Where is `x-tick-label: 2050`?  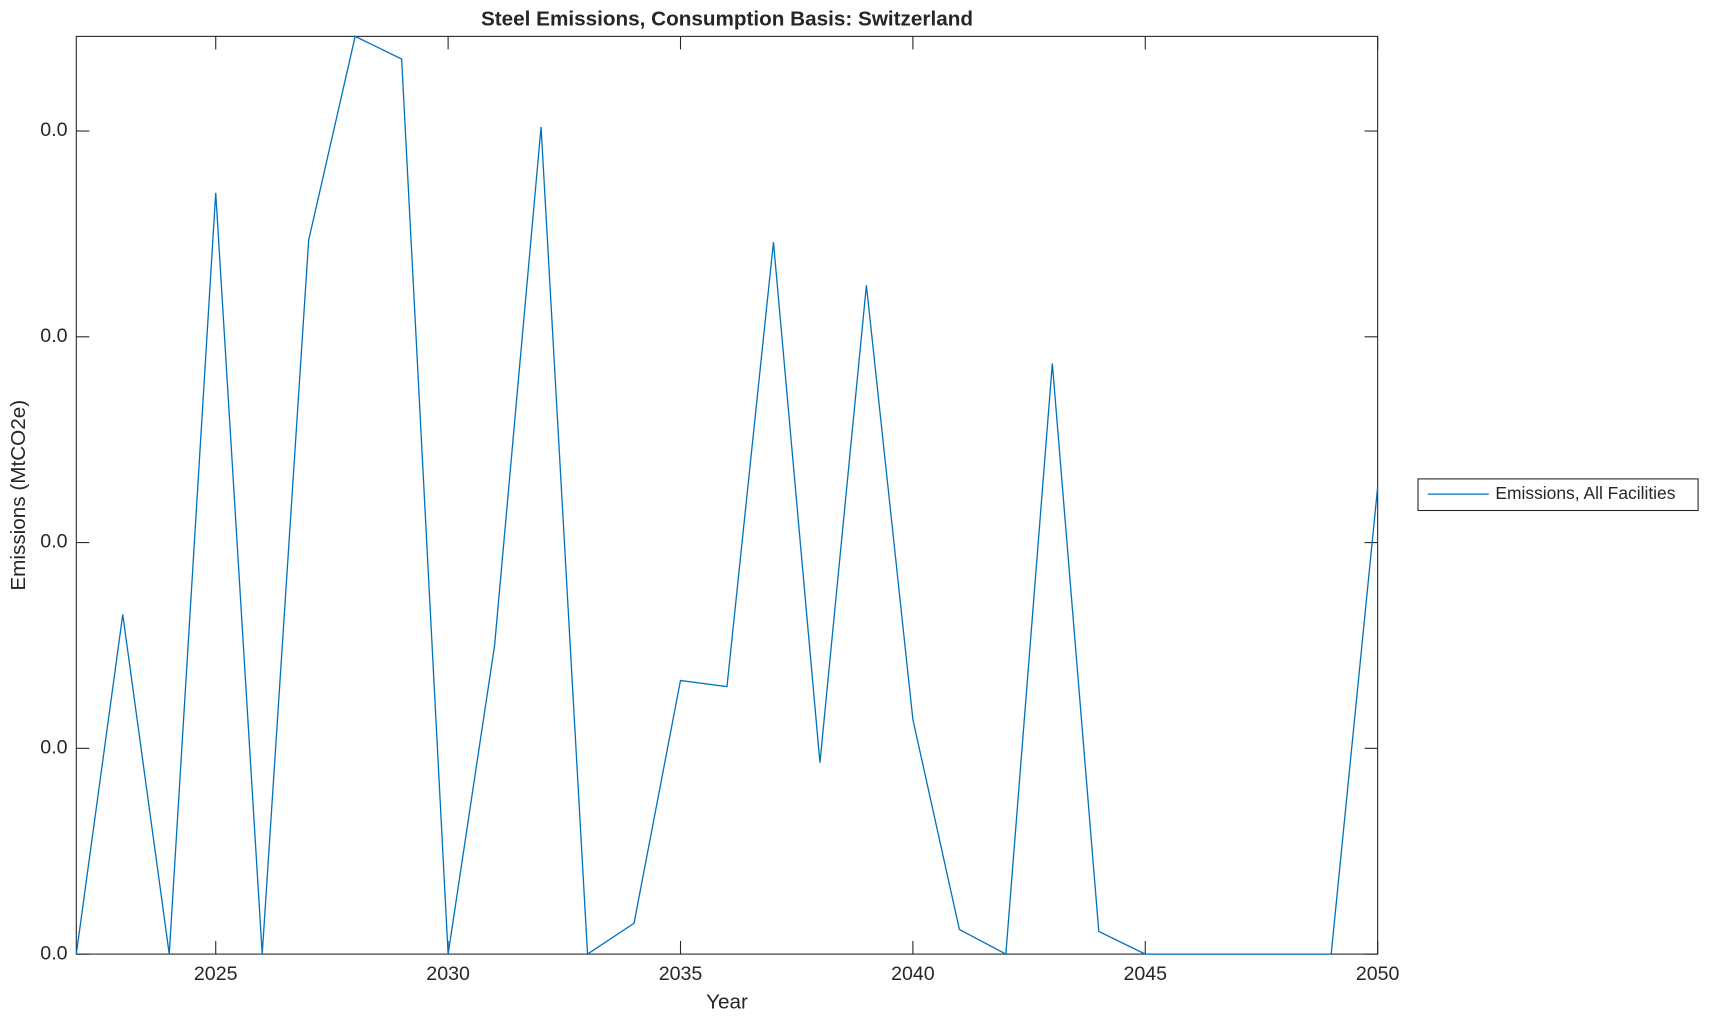
x-tick-label: 2050 is located at coordinates (1378, 974).